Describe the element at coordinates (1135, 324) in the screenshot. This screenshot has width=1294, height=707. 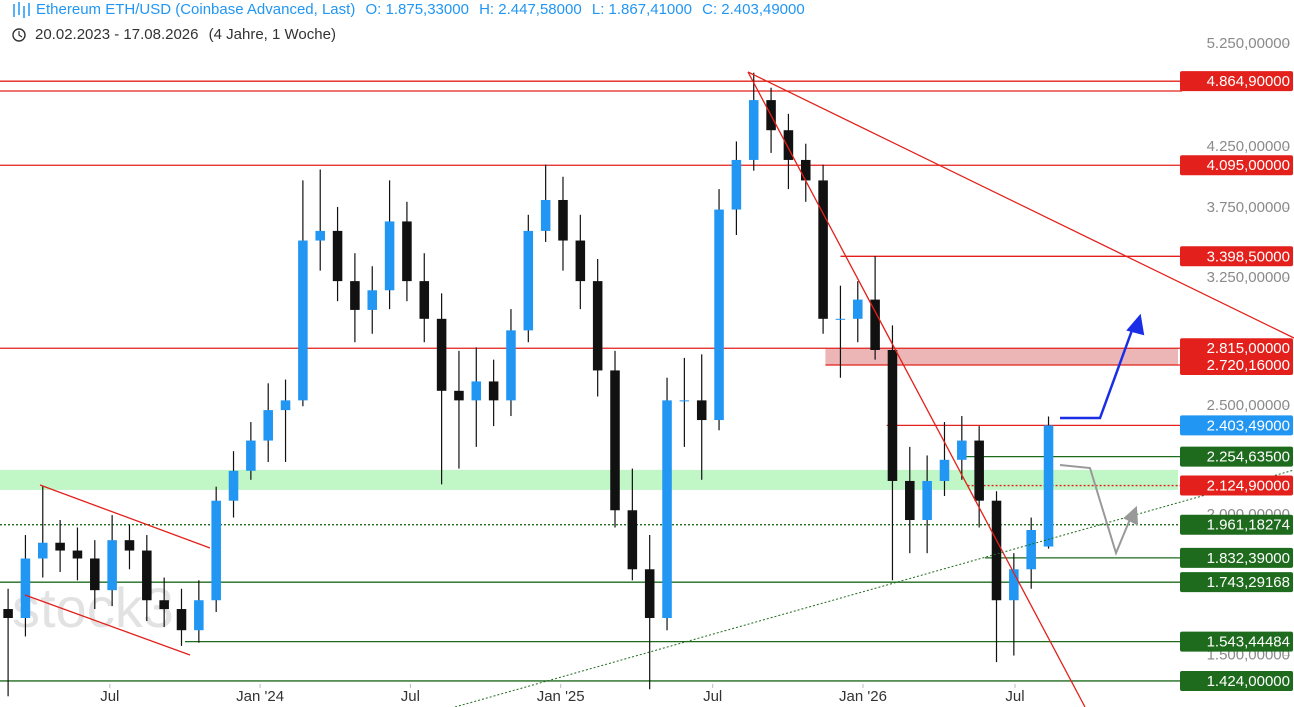
I see `arrow-head` at that location.